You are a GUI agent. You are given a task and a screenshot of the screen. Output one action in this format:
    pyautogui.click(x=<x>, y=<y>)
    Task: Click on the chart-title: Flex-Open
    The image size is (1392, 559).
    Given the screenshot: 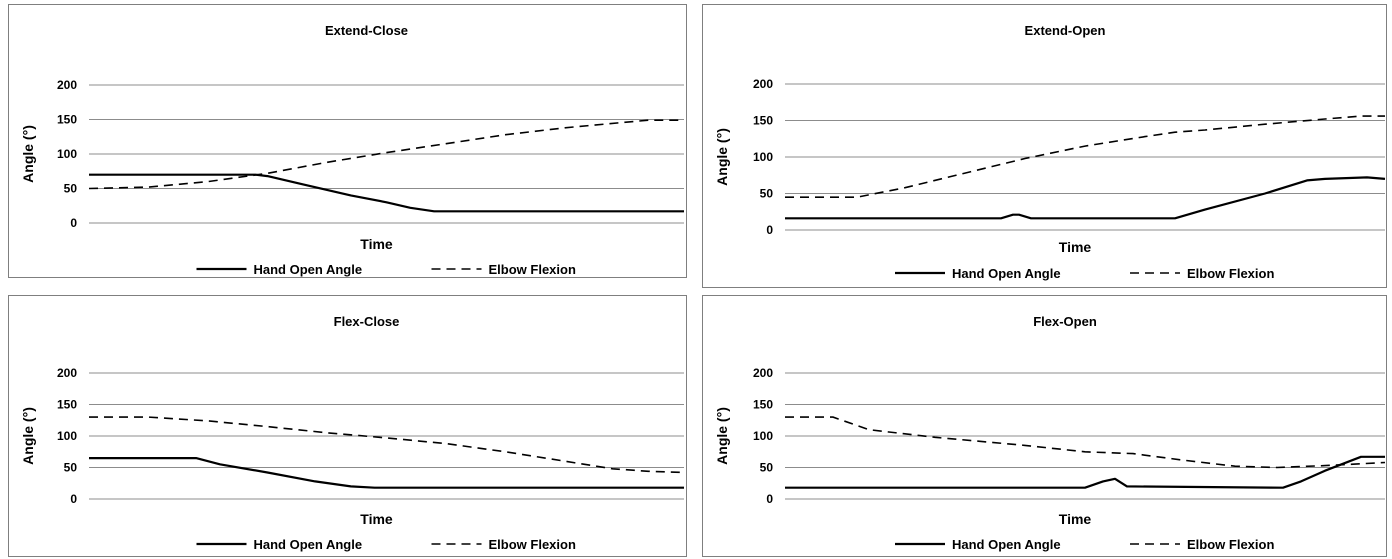 What is the action you would take?
    pyautogui.click(x=1065, y=321)
    